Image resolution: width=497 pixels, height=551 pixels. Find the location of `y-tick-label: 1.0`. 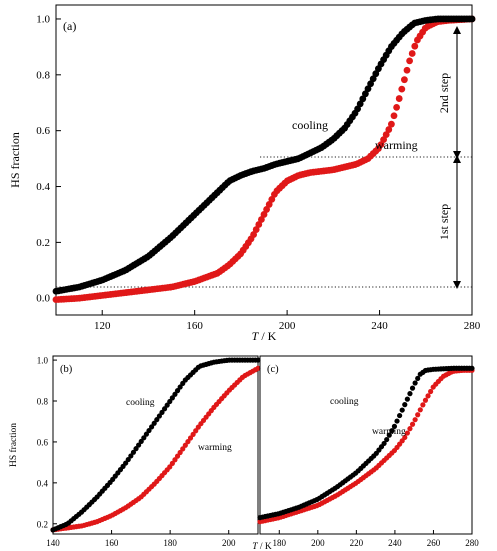

y-tick-label: 1.0 is located at coordinates (43, 361).